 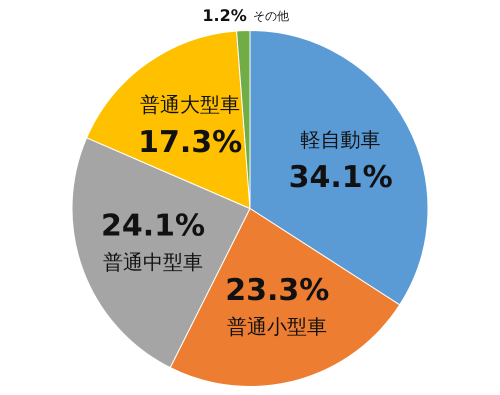 I want to click on data-label: 24.1%, so click(x=153, y=226).